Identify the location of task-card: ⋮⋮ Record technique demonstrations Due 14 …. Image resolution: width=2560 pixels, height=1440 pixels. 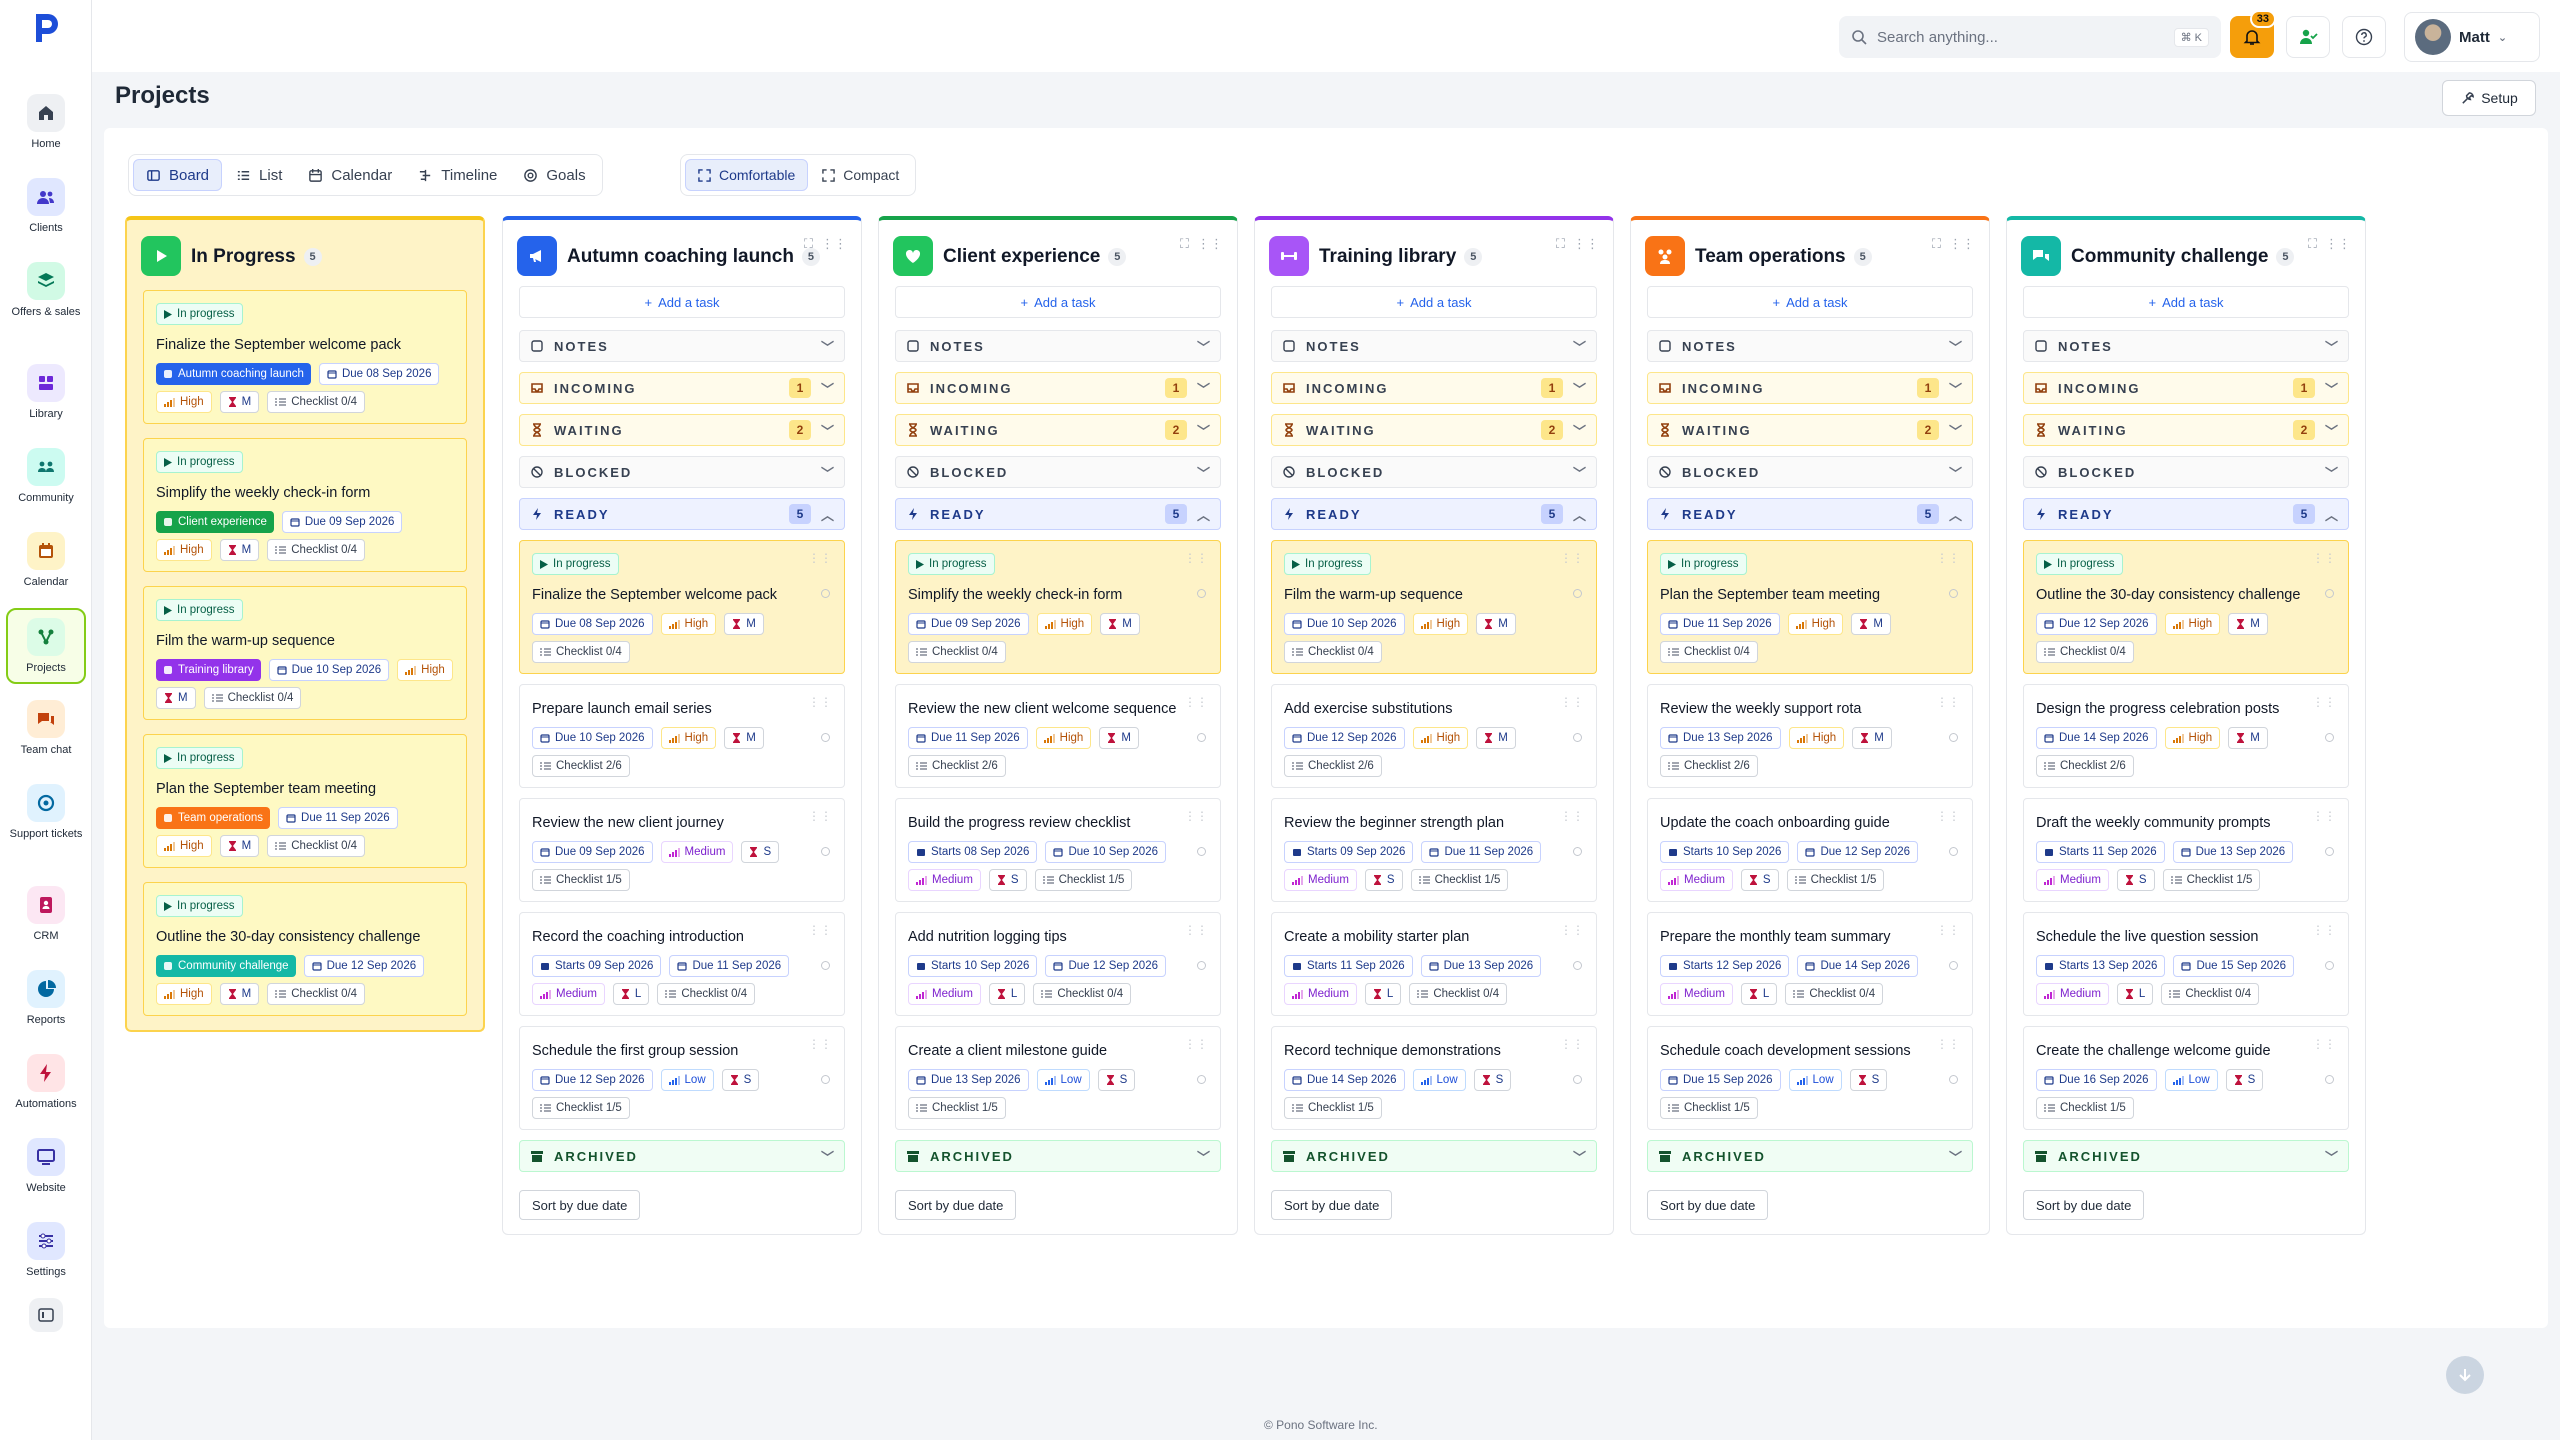
(1434, 1078).